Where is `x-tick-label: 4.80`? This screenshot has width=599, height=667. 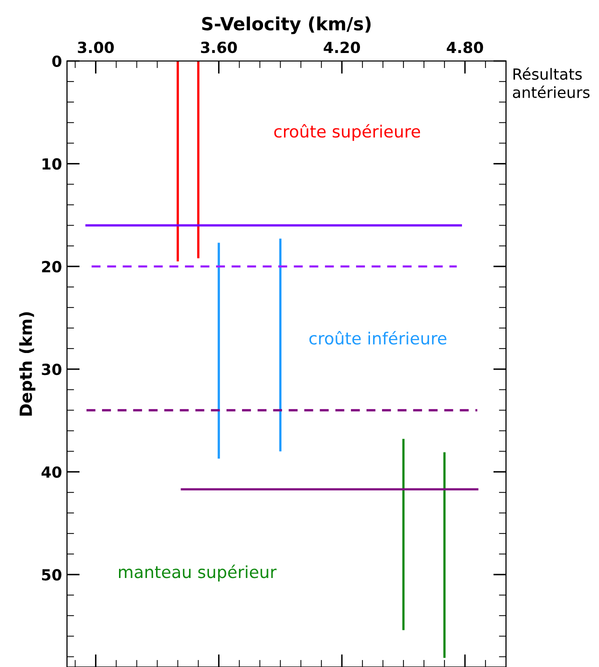
x-tick-label: 4.80 is located at coordinates (465, 48).